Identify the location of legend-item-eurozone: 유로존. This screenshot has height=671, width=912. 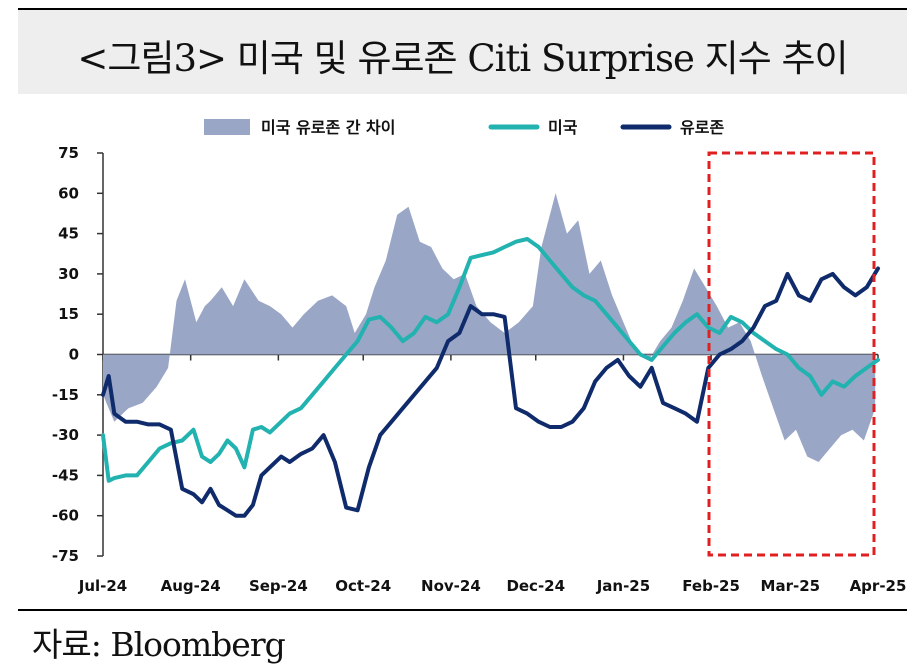
(672, 127).